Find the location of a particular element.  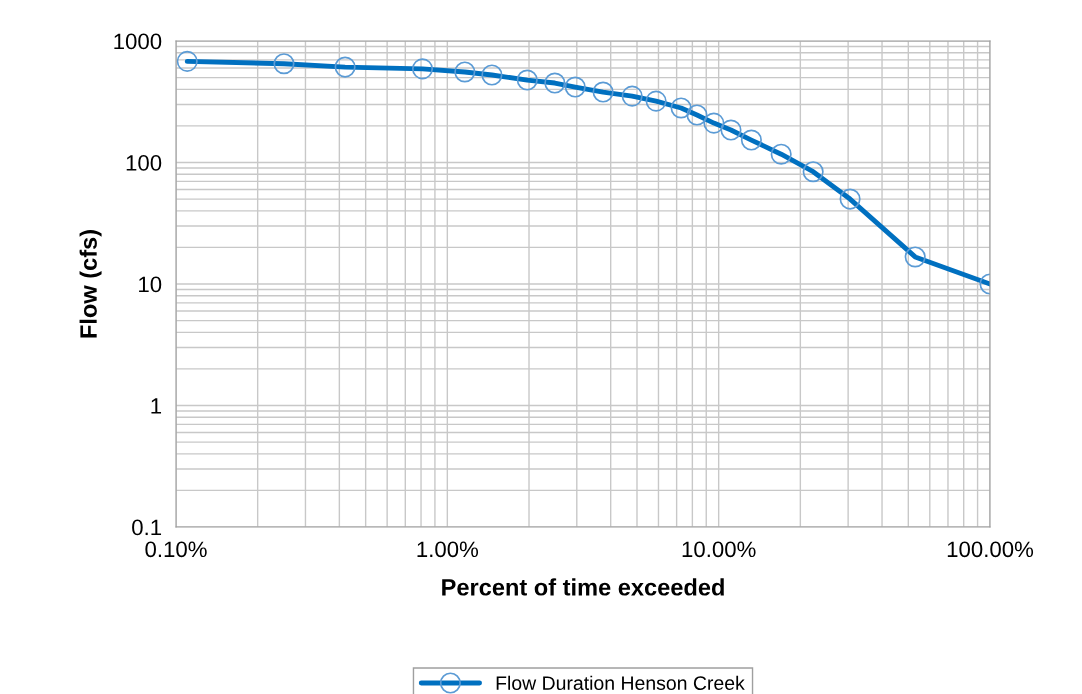

y-axis-title: Flow (cfs) is located at coordinates (90, 284).